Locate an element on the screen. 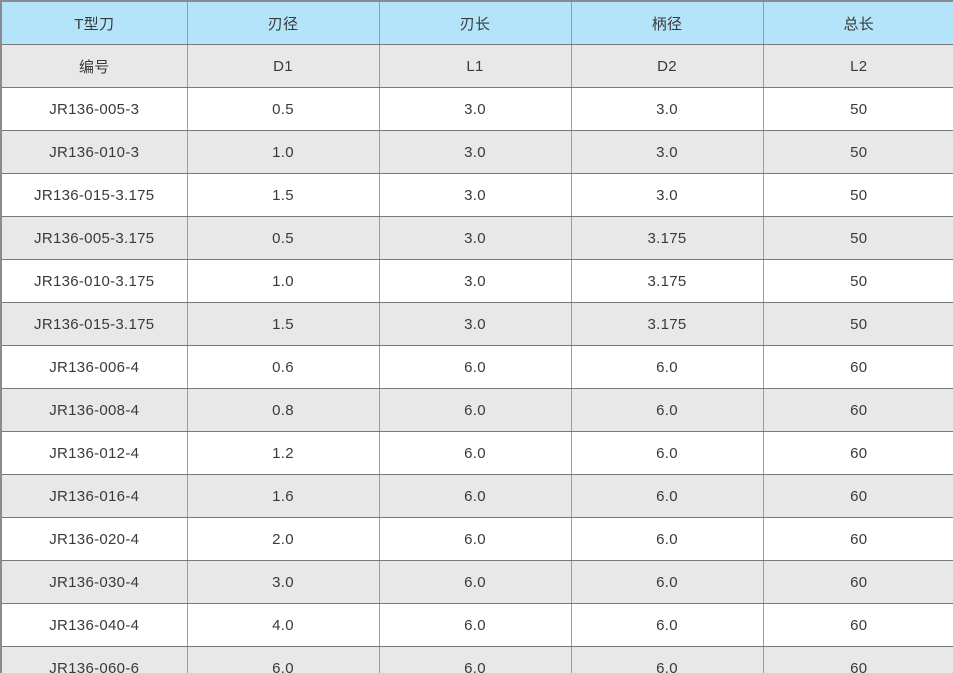 The image size is (953, 673). table-row: JR136-040-4 4.0 6.0 6.0 60 is located at coordinates (476, 625).